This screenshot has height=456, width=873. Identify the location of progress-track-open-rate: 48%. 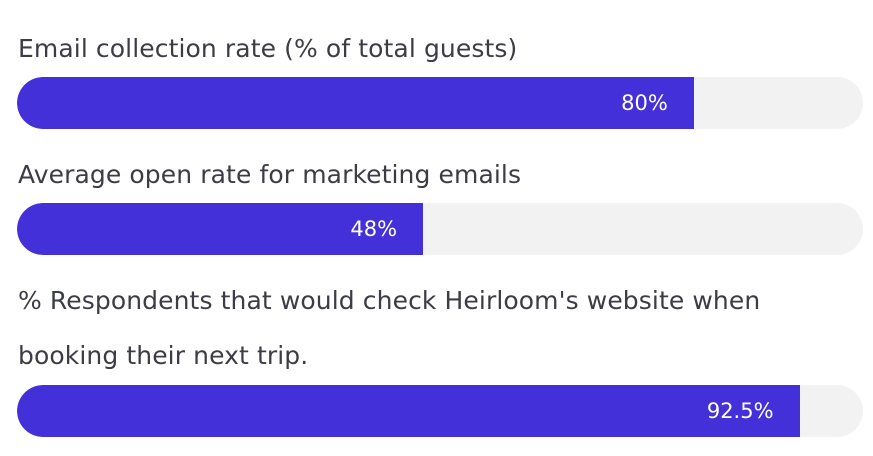
(440, 229).